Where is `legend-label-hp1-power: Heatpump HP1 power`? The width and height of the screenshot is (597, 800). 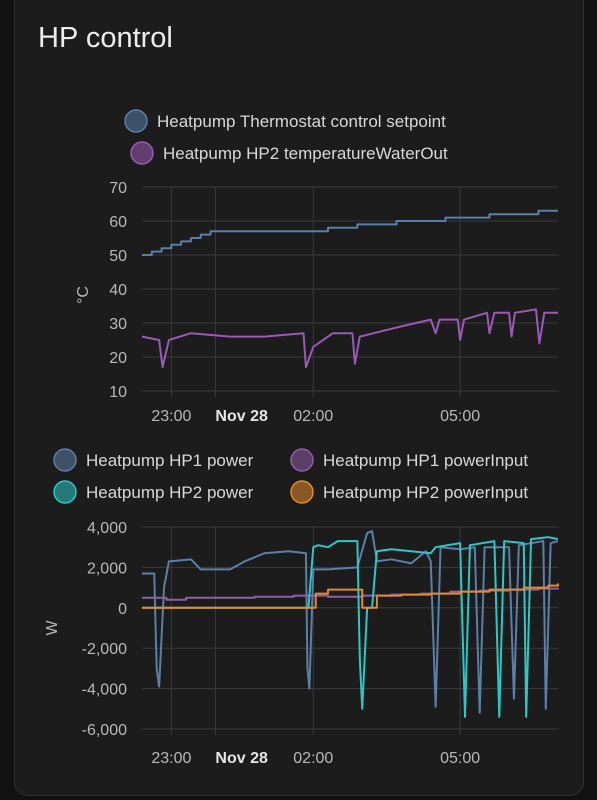 legend-label-hp1-power: Heatpump HP1 power is located at coordinates (170, 460).